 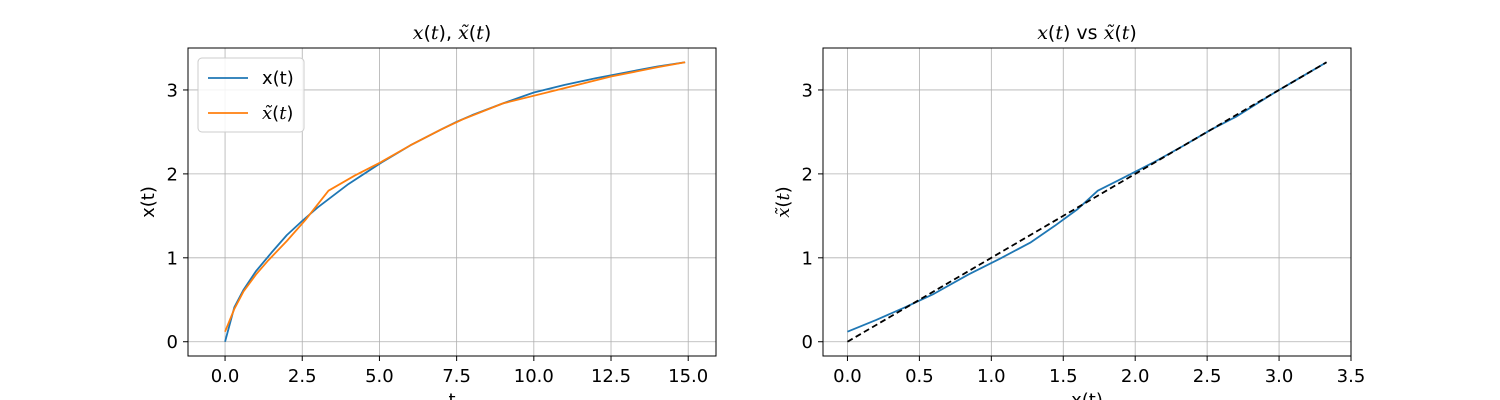 What do you see at coordinates (379, 376) in the screenshot?
I see `x-tick-label: 5.0` at bounding box center [379, 376].